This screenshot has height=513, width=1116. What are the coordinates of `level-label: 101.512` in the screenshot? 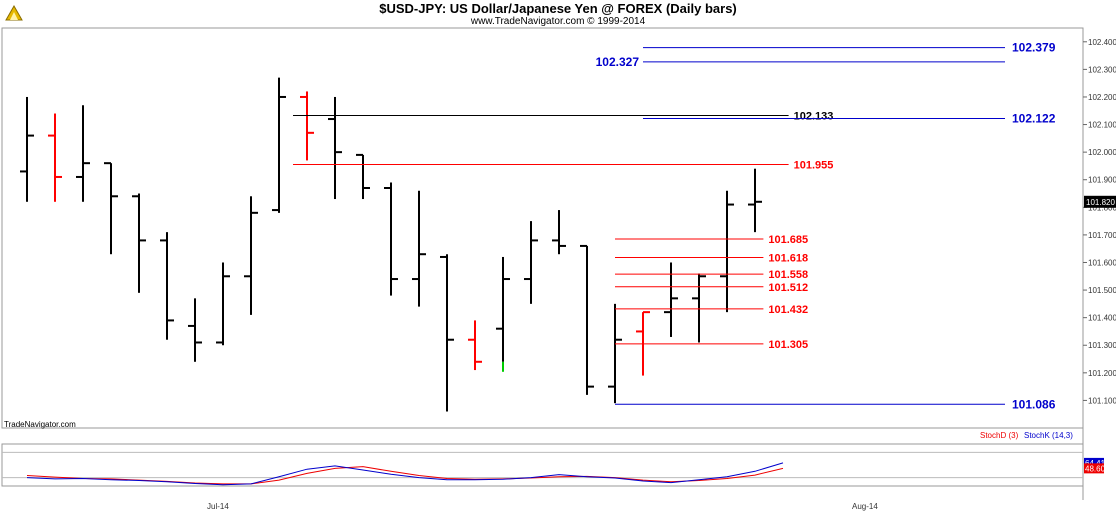 It's located at (788, 288).